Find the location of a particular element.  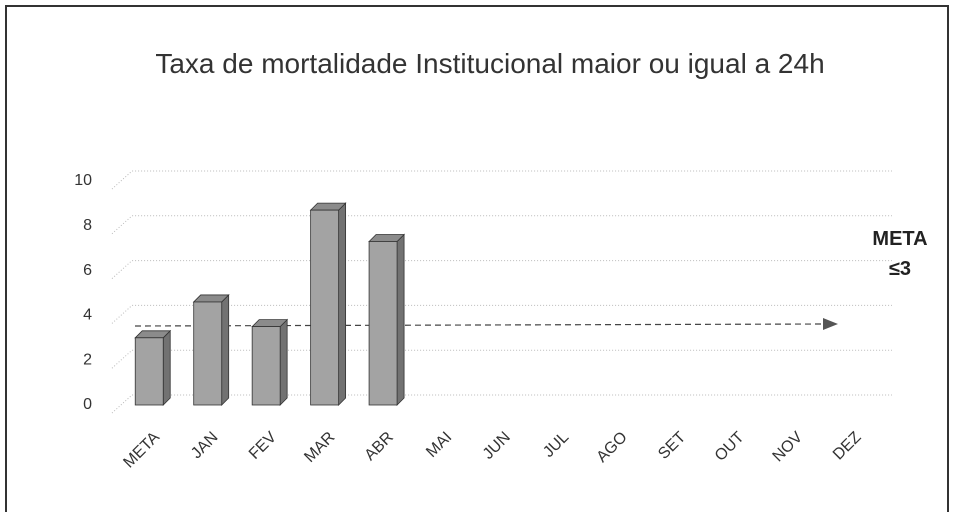

meta-arrow is located at coordinates (830, 324).